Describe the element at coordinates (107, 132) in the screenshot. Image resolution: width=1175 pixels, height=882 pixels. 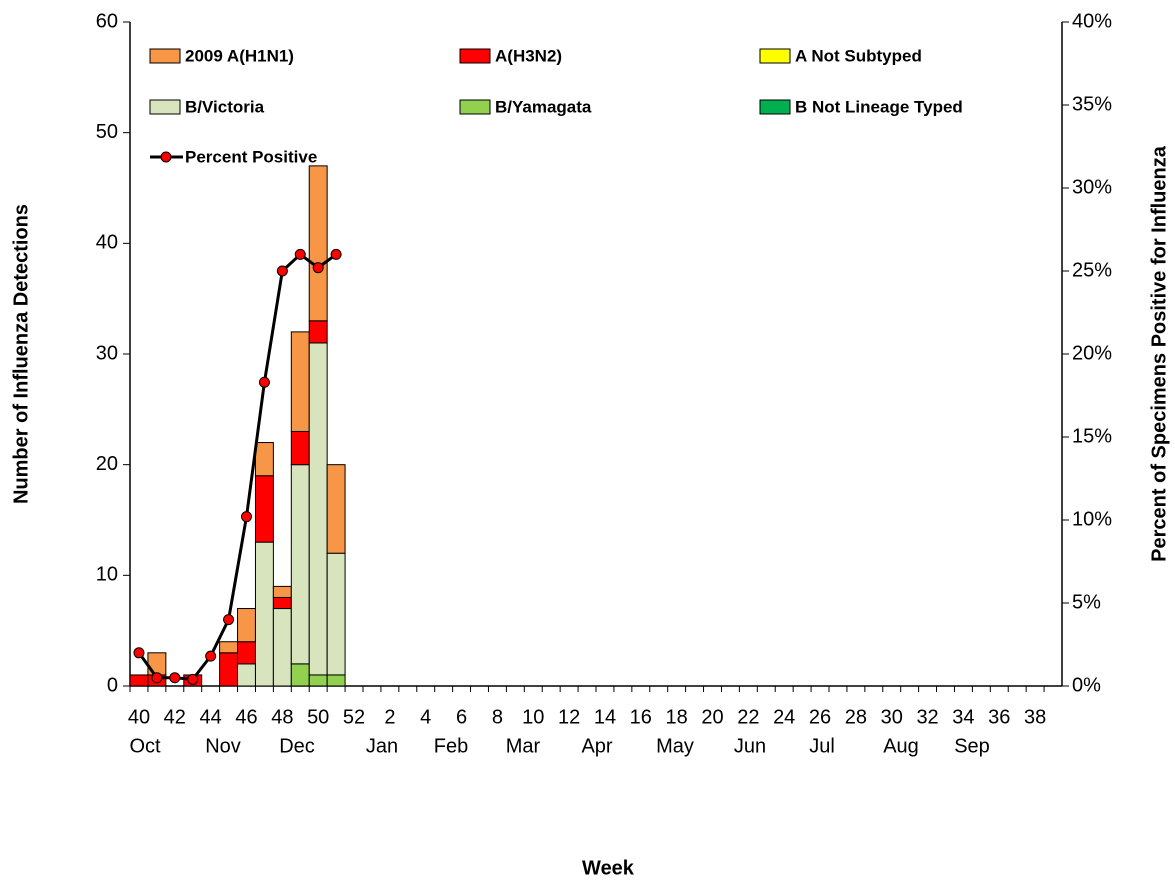
I see `y-tick-label: 50` at that location.